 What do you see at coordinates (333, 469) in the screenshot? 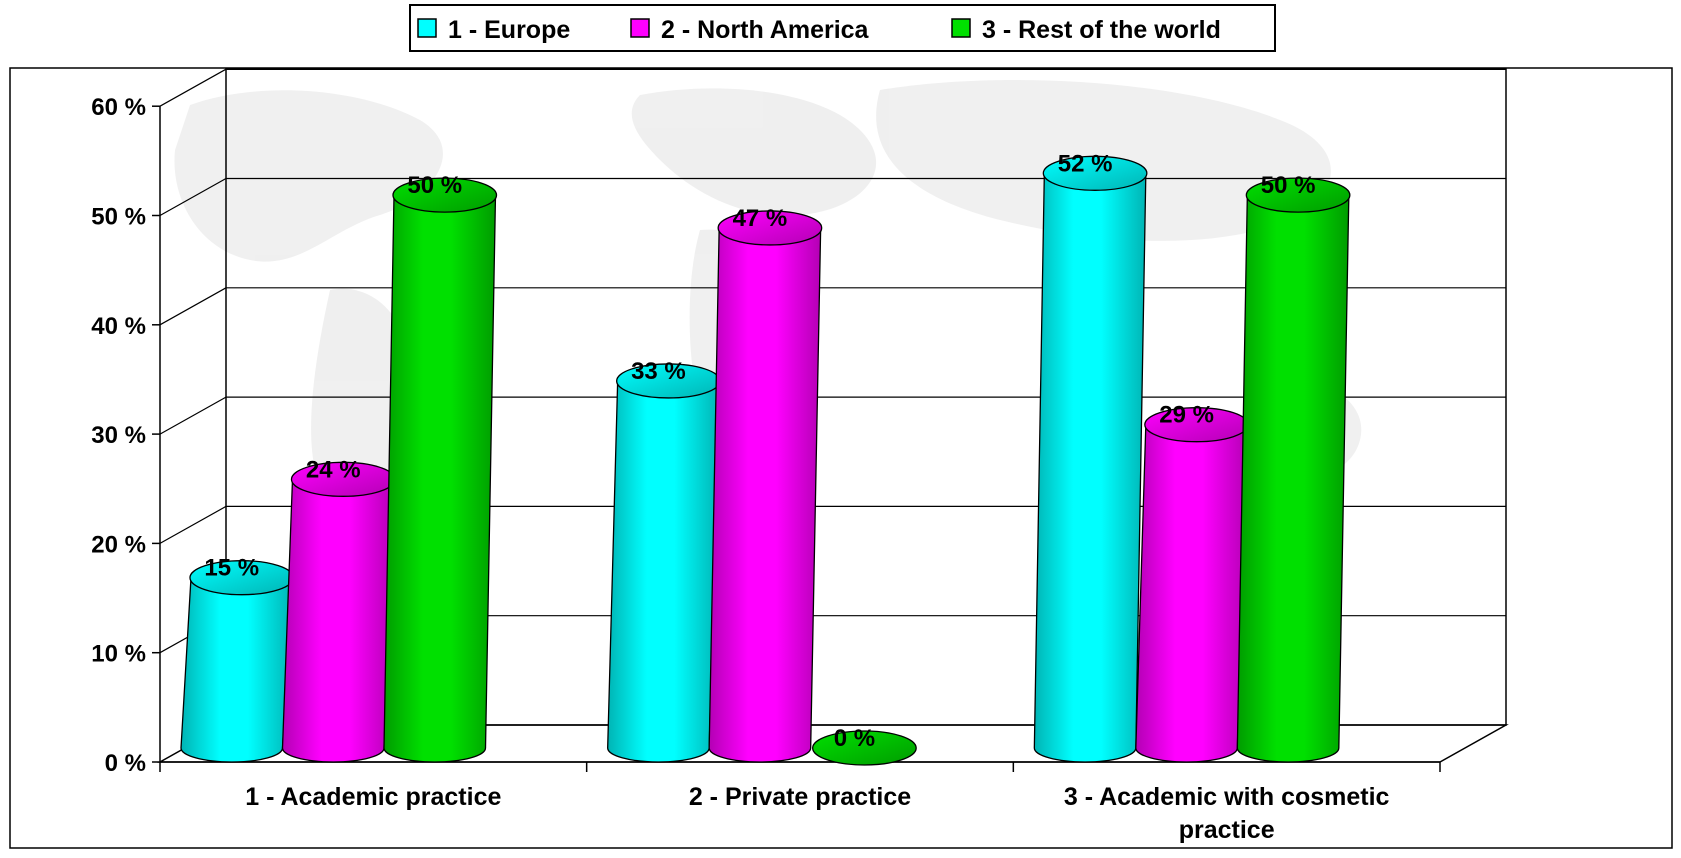
I see `data-label: 24 %` at bounding box center [333, 469].